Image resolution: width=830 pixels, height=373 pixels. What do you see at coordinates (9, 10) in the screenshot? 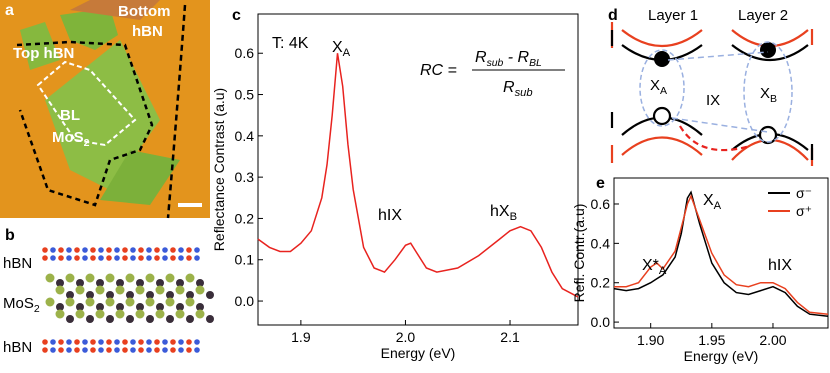
I see `panel-label: a` at bounding box center [9, 10].